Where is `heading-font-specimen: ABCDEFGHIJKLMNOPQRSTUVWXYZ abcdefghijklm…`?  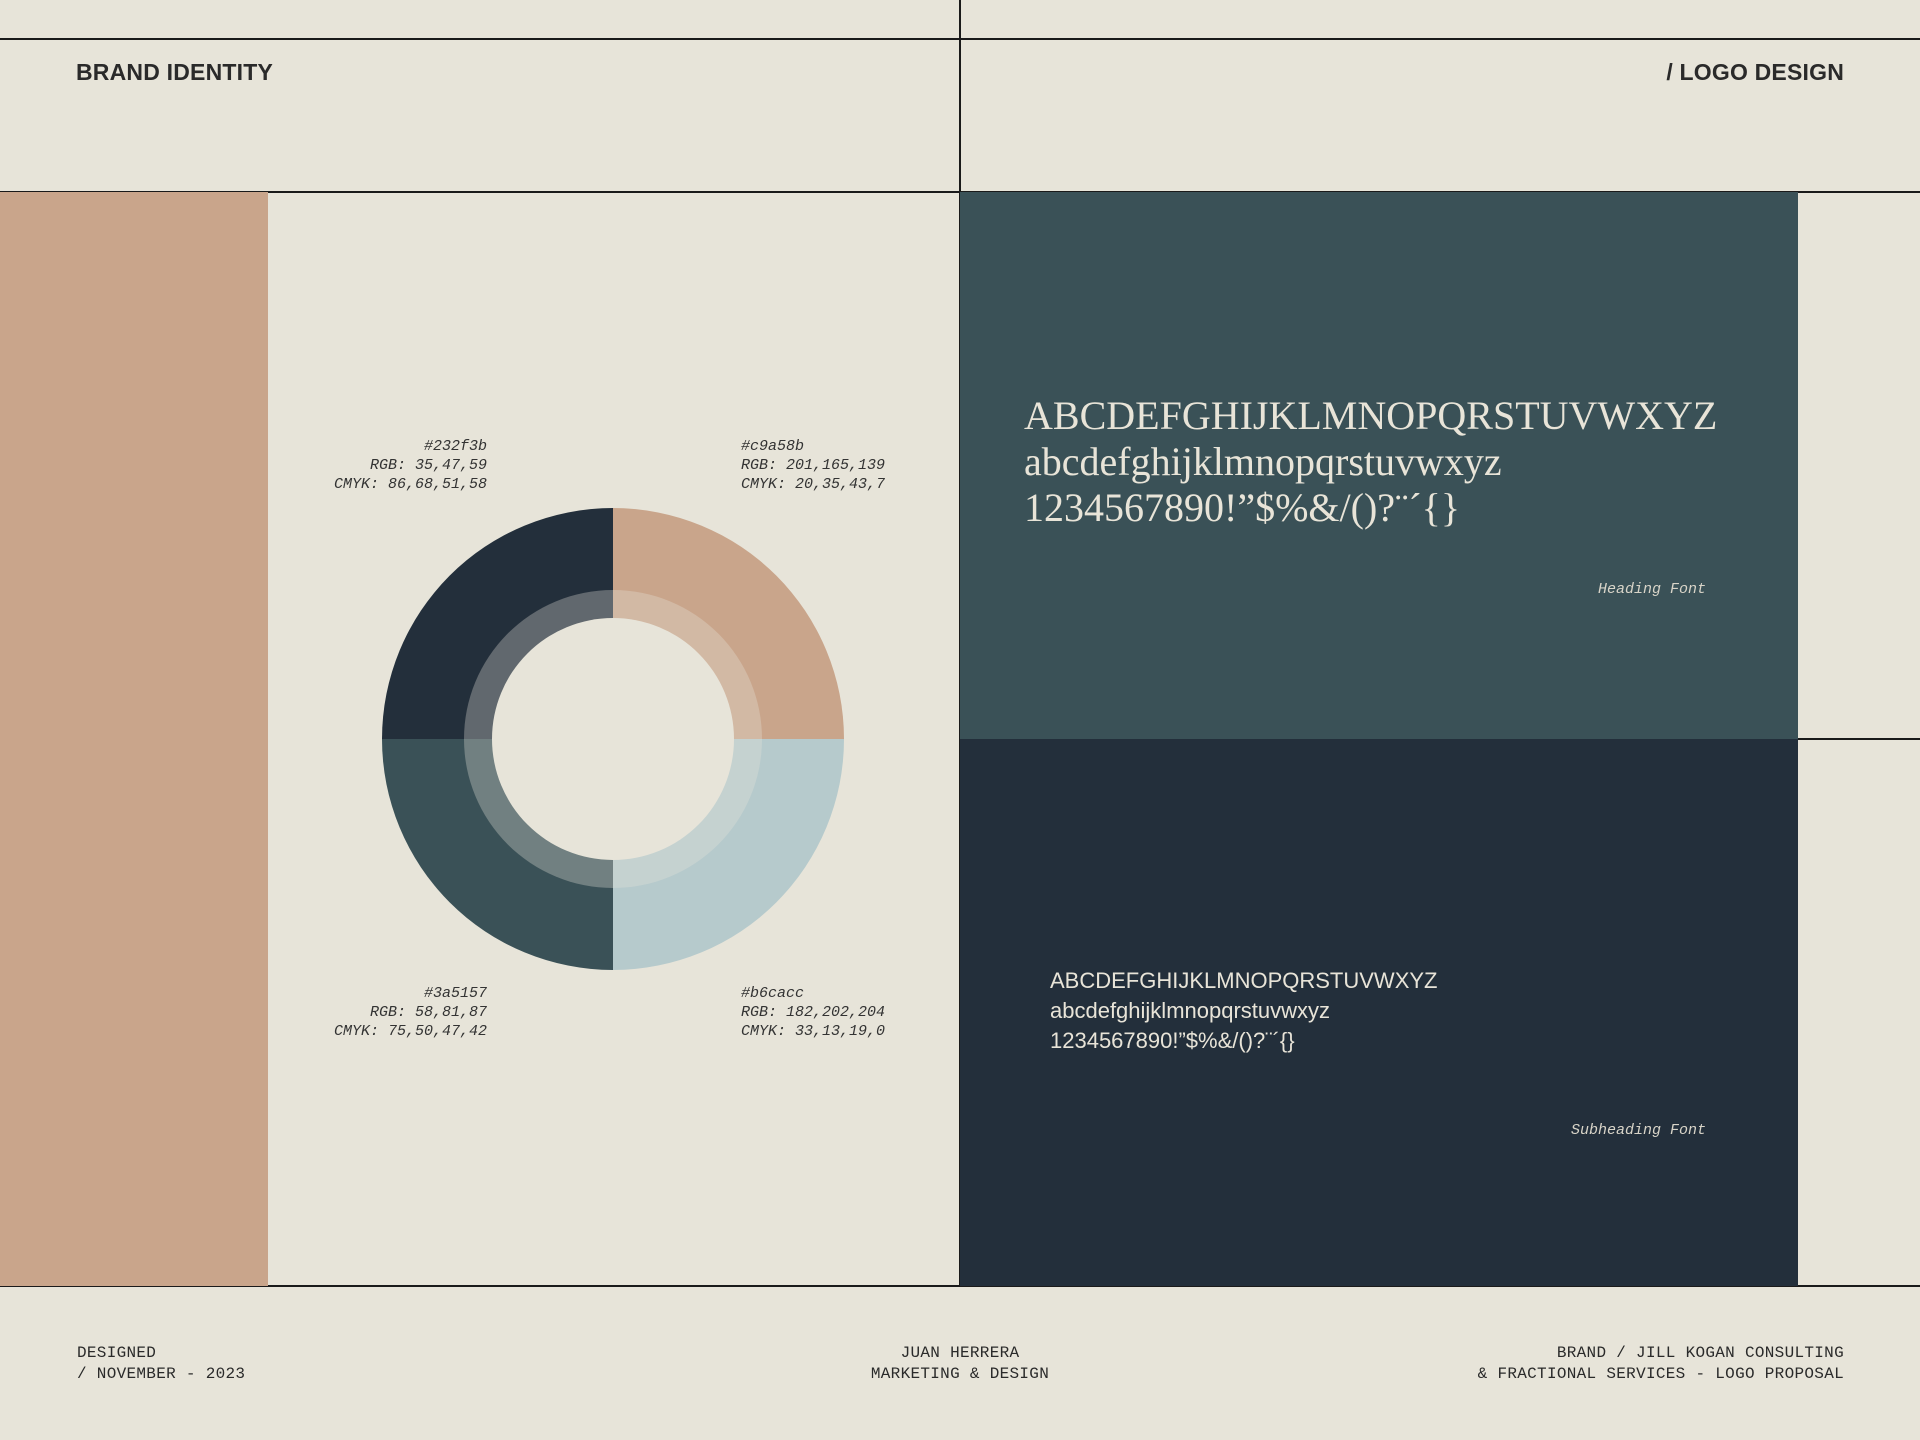
heading-font-specimen: ABCDEFGHIJKLMNOPQRSTUVWXYZ abcdefghijklm… is located at coordinates (1370, 462).